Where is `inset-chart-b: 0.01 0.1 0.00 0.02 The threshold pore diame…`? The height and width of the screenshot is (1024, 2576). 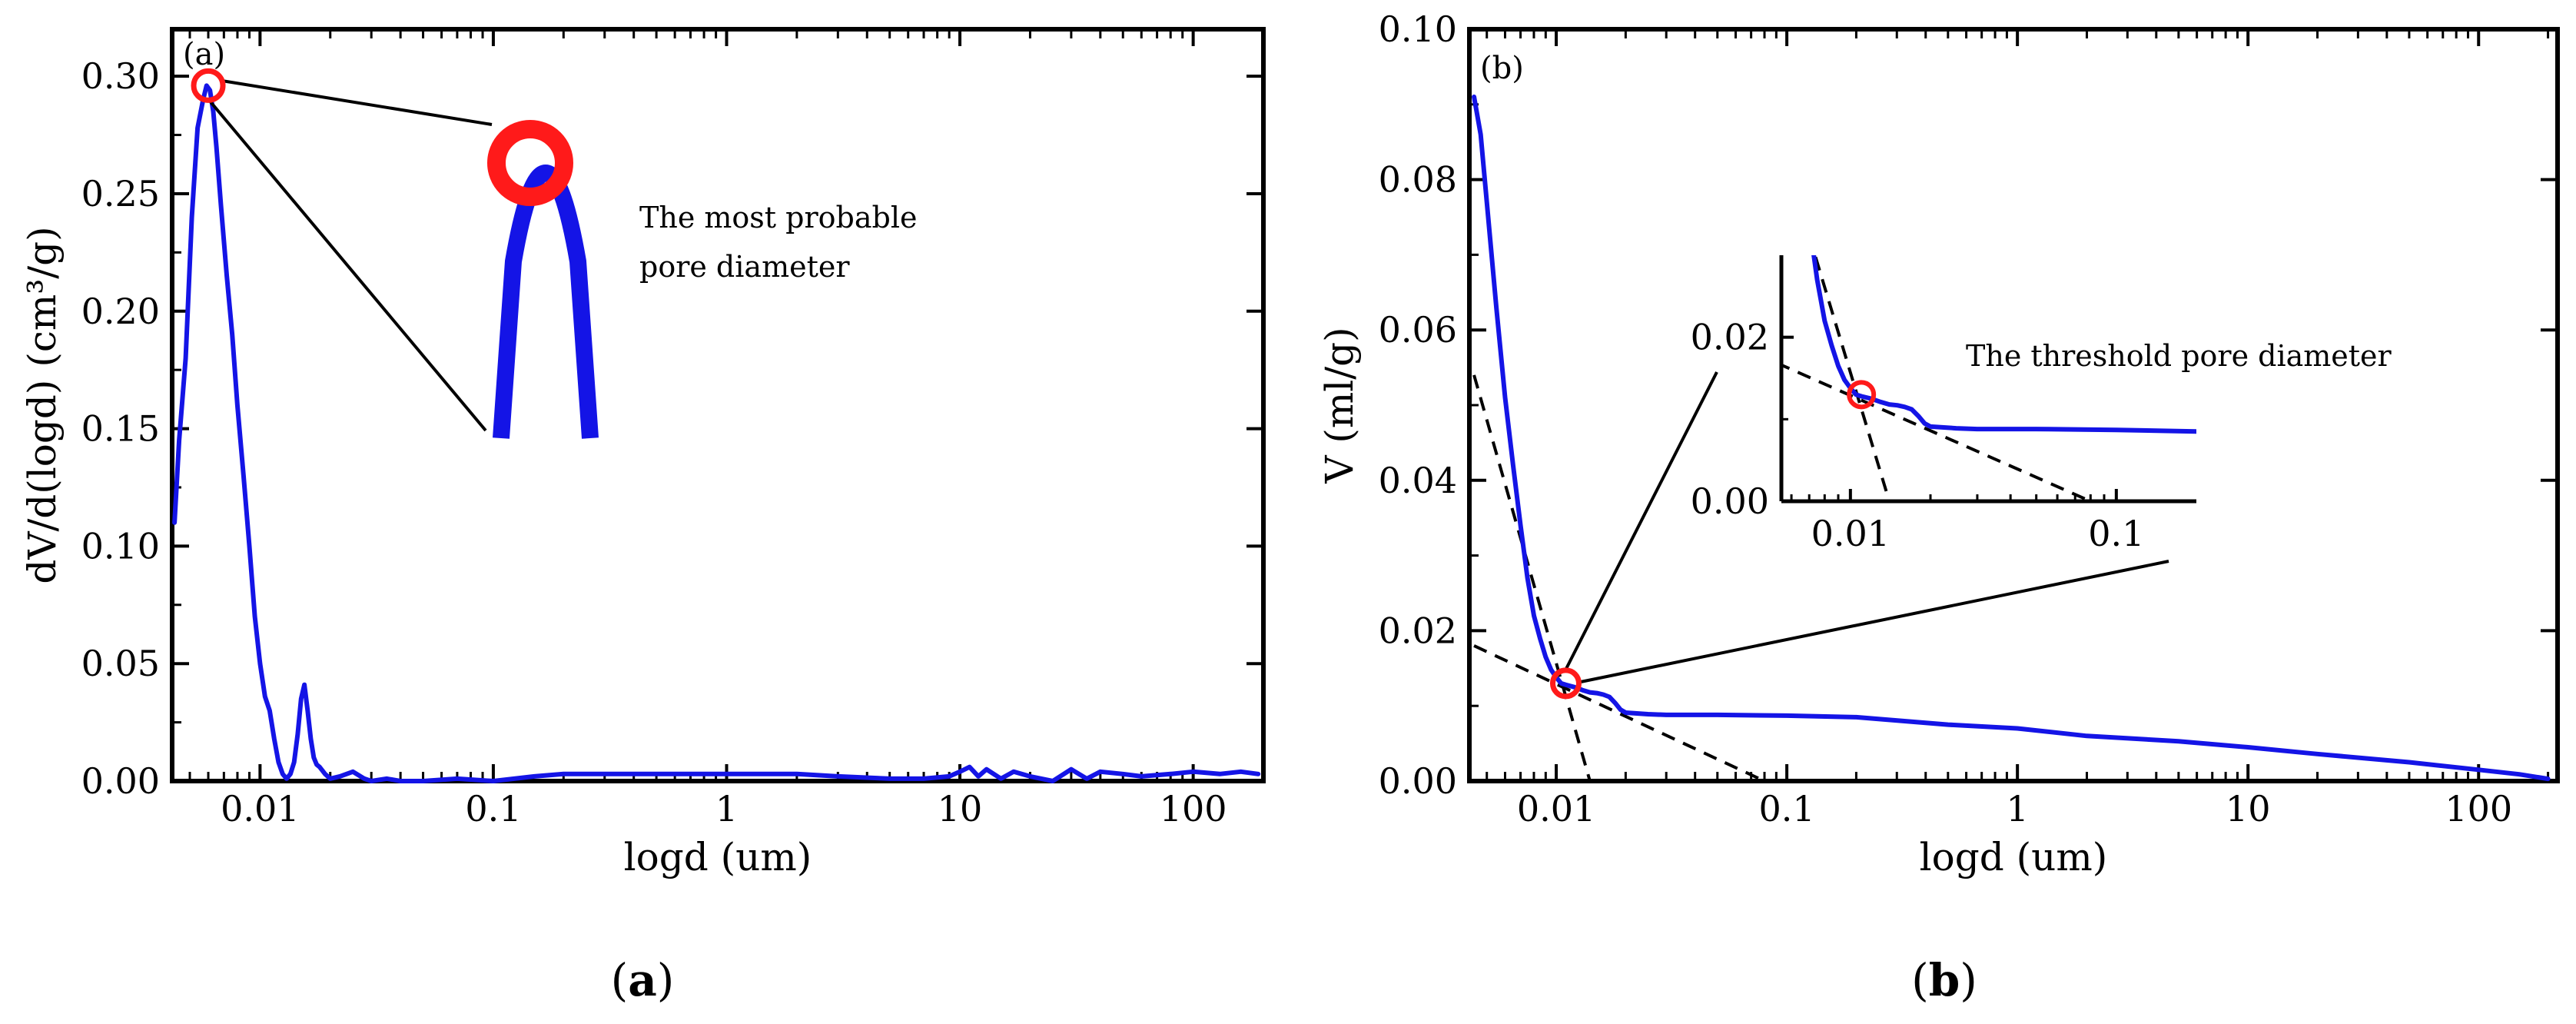
inset-chart-b: 0.01 0.1 0.00 0.02 The threshold pore diame… is located at coordinates (2042, 404).